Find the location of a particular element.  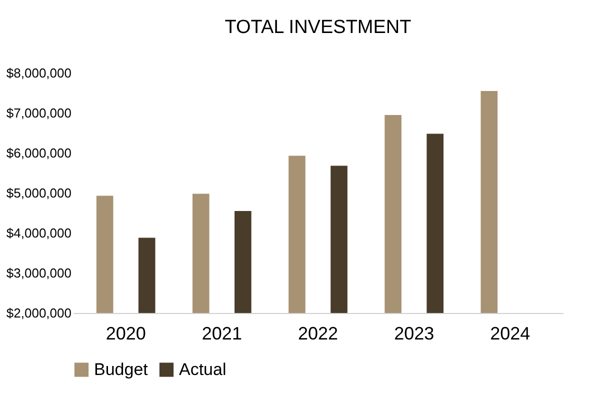

y-tick-label: $8,000,000 is located at coordinates (39, 73).